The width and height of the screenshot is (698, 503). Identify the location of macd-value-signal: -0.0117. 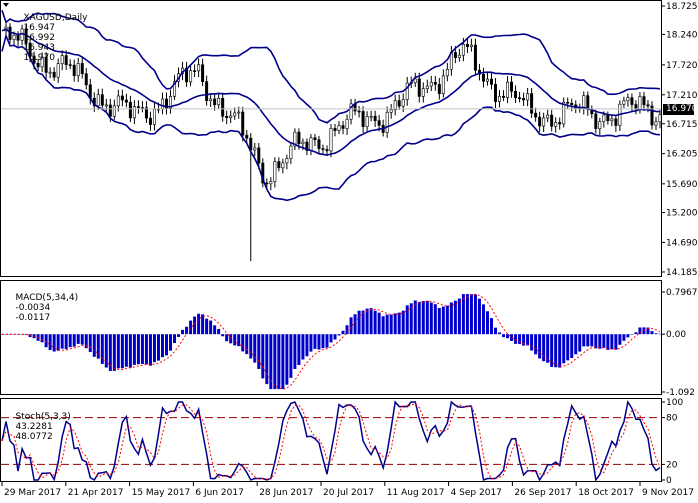
(33, 318).